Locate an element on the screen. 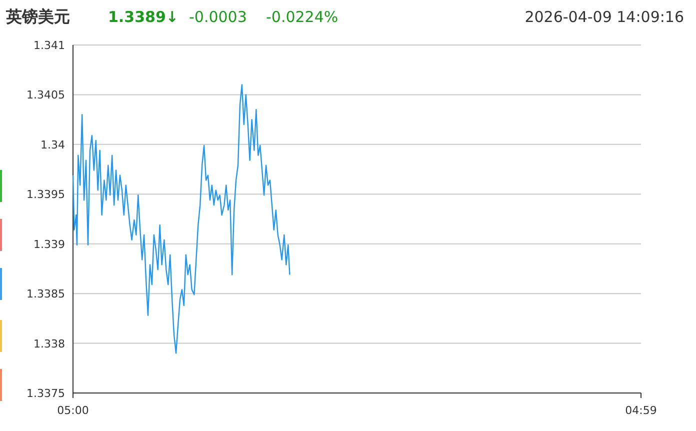 Image resolution: width=696 pixels, height=431 pixels. y-tick-label: 1.3375 is located at coordinates (45, 393).